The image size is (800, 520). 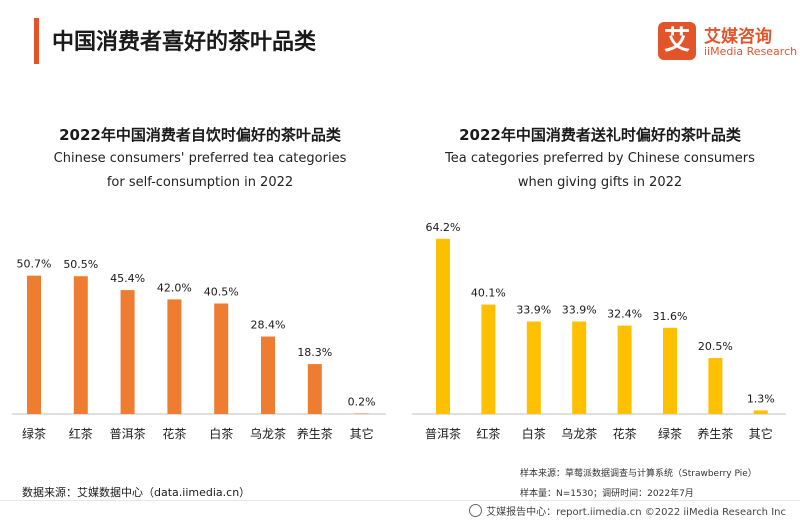 I want to click on data-label: 28.4%, so click(x=268, y=325).